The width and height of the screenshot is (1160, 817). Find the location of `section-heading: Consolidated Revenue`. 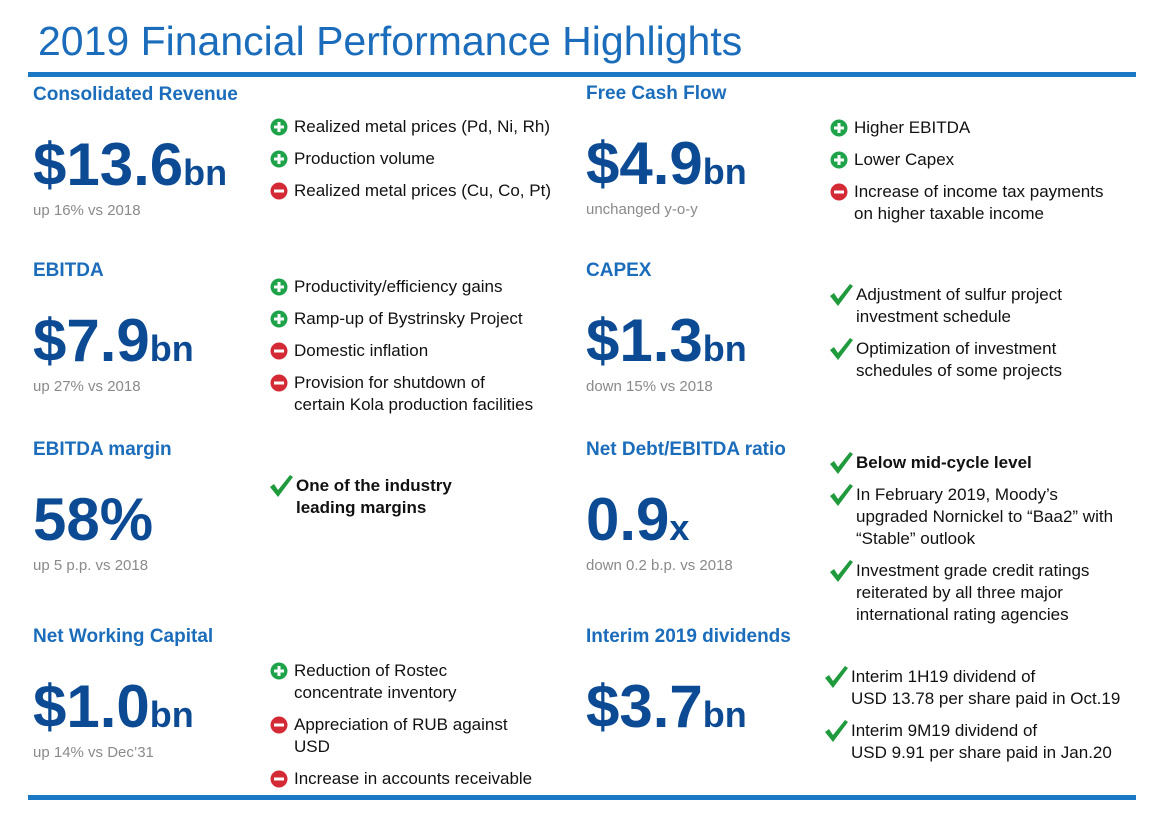

section-heading: Consolidated Revenue is located at coordinates (135, 94).